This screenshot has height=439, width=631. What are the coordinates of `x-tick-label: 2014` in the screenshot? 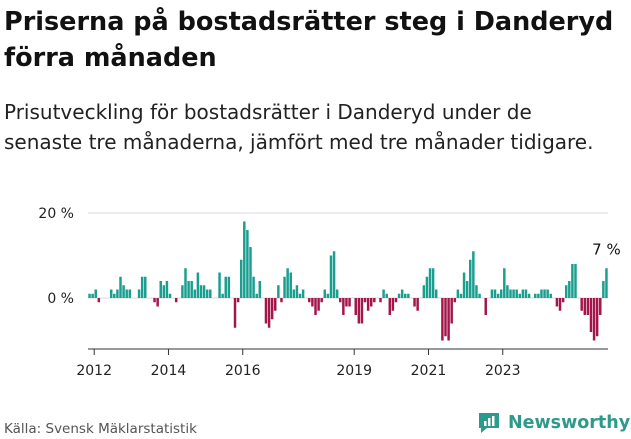 It's located at (169, 371).